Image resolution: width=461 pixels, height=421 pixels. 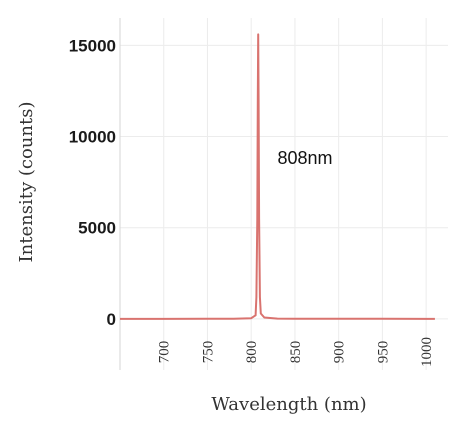 What do you see at coordinates (288, 404) in the screenshot?
I see `x-axis-label: Wavelength (nm)` at bounding box center [288, 404].